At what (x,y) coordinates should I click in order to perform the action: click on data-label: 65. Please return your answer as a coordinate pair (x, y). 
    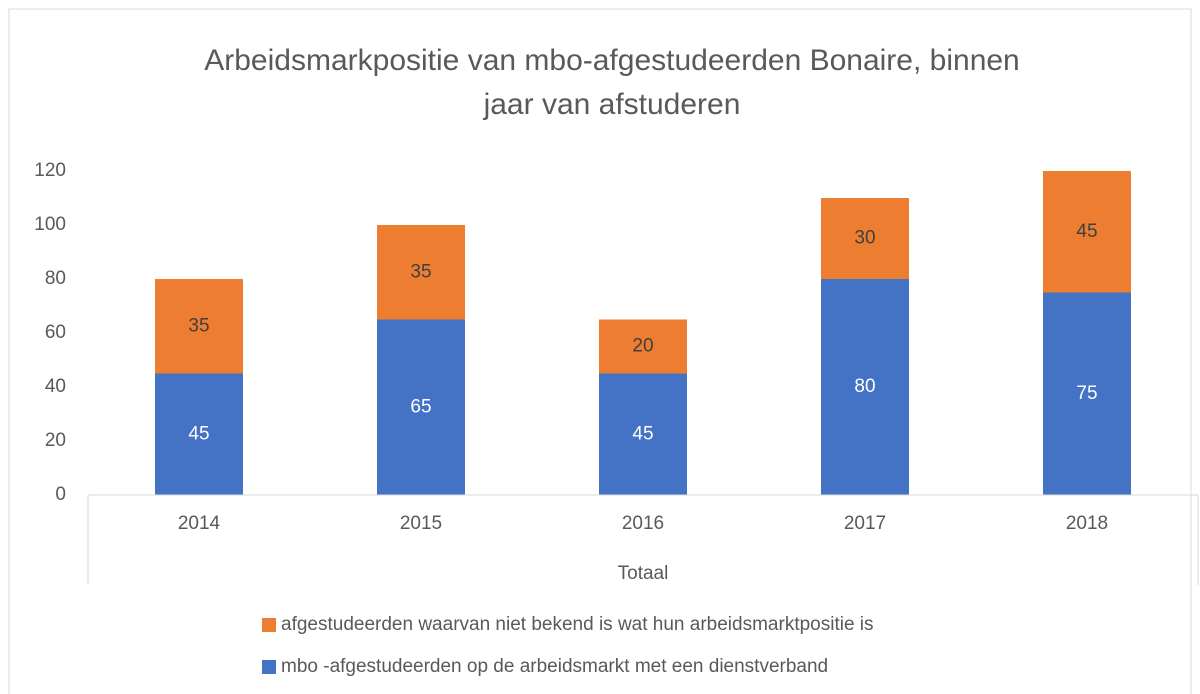
    Looking at the image, I should click on (420, 406).